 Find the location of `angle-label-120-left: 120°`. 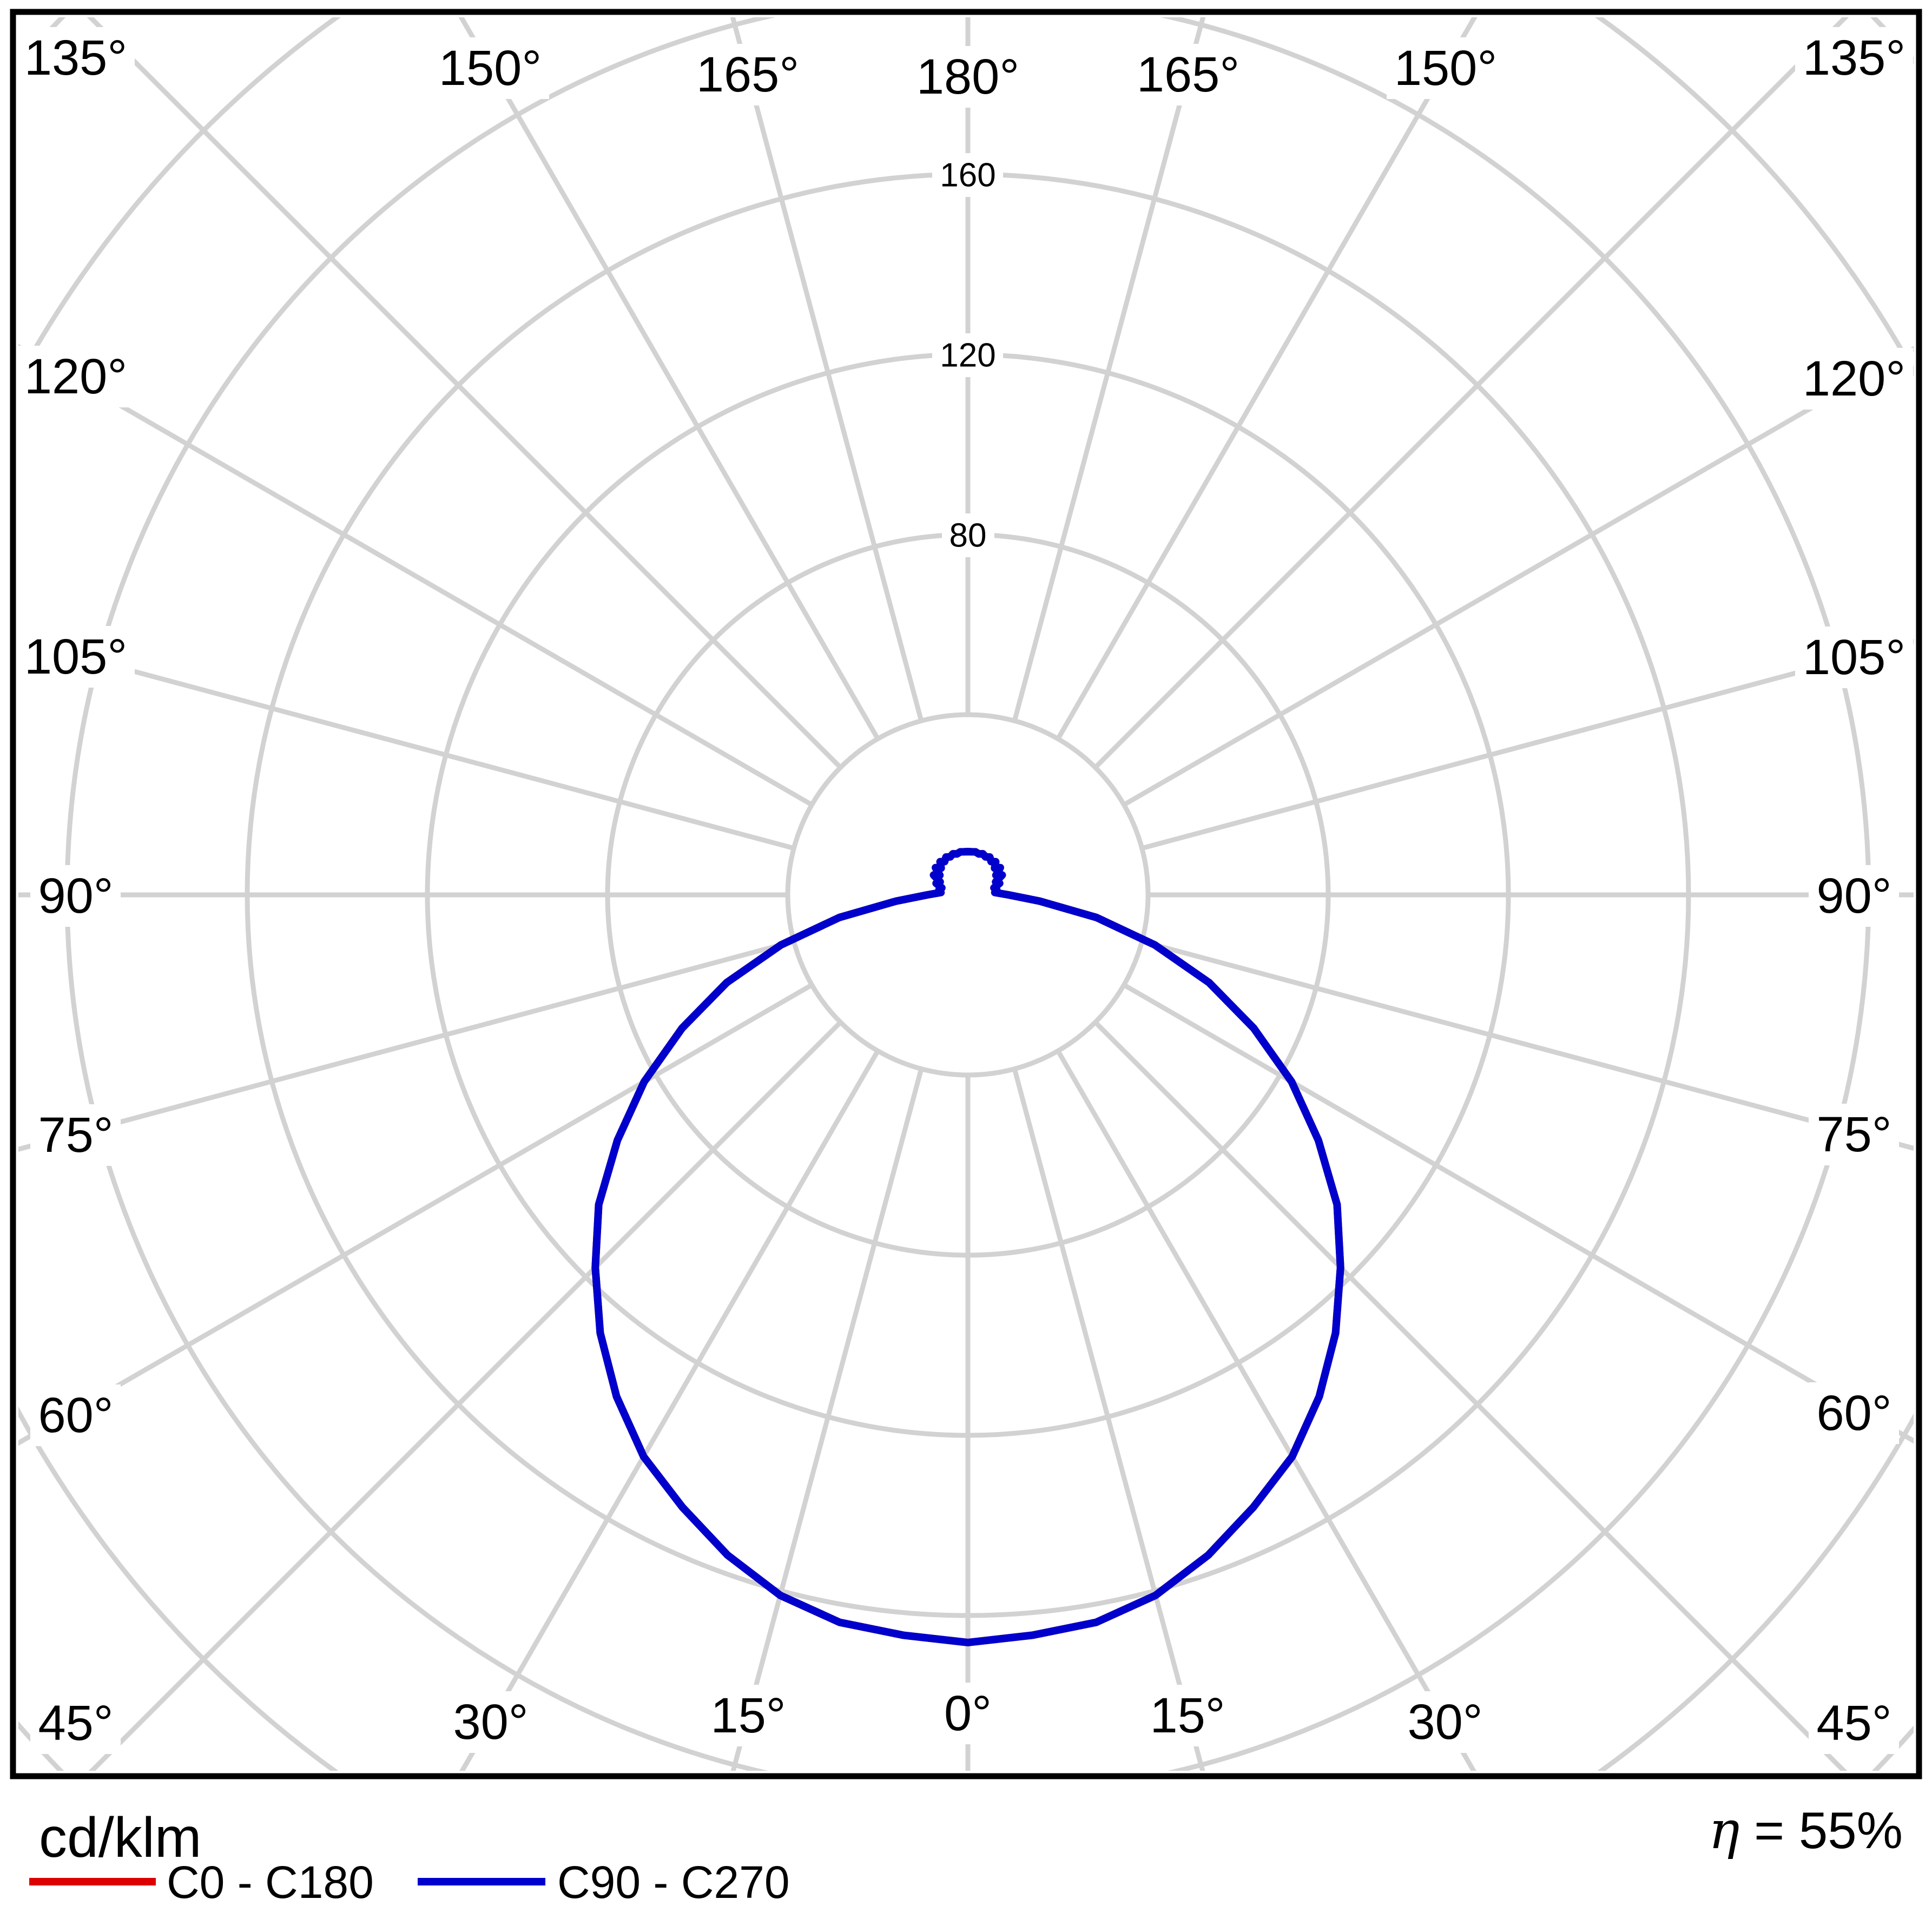

angle-label-120-left: 120° is located at coordinates (75, 376).